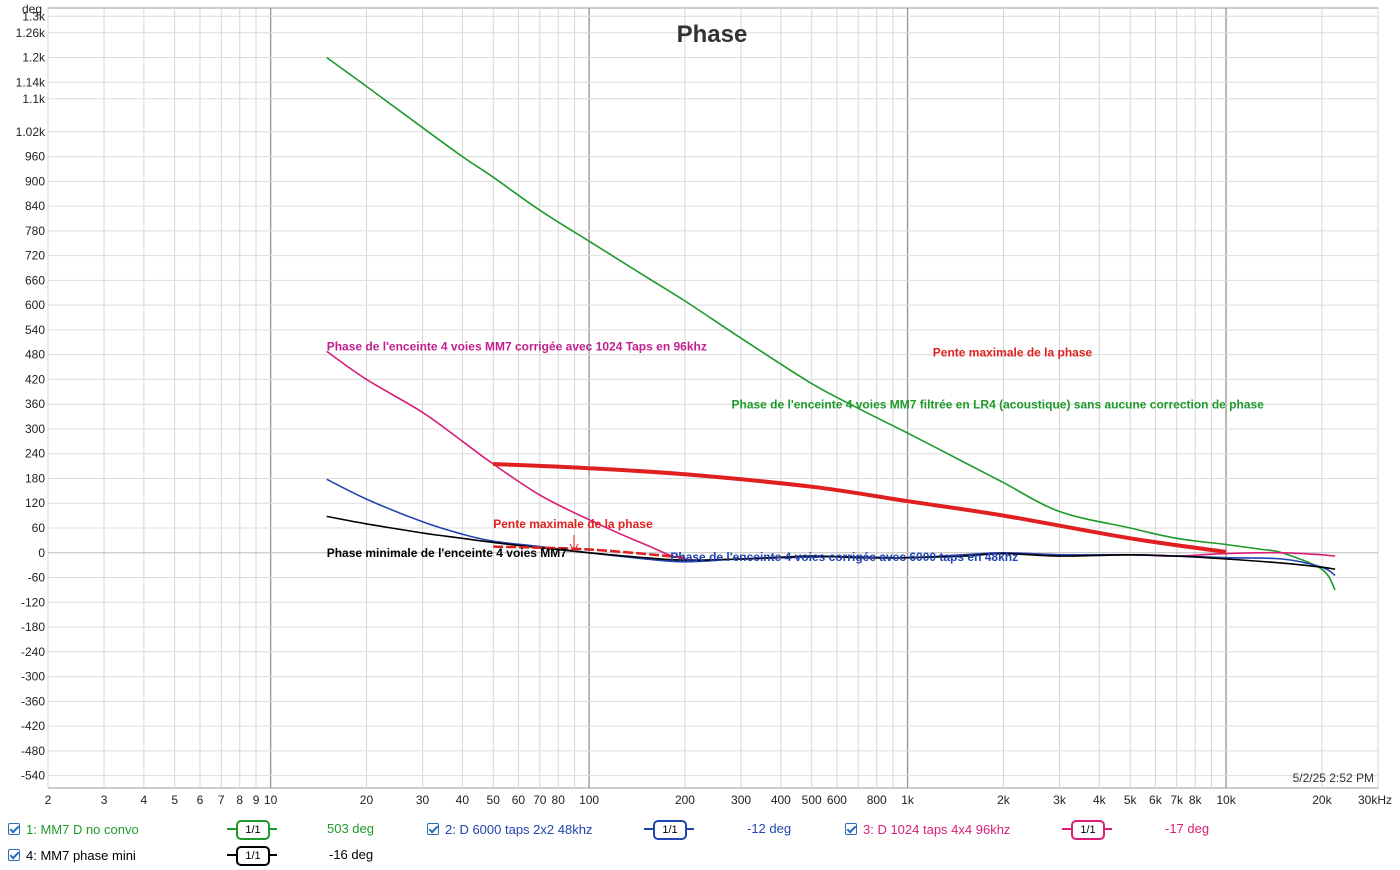  I want to click on x-tick-label: 70, so click(540, 800).